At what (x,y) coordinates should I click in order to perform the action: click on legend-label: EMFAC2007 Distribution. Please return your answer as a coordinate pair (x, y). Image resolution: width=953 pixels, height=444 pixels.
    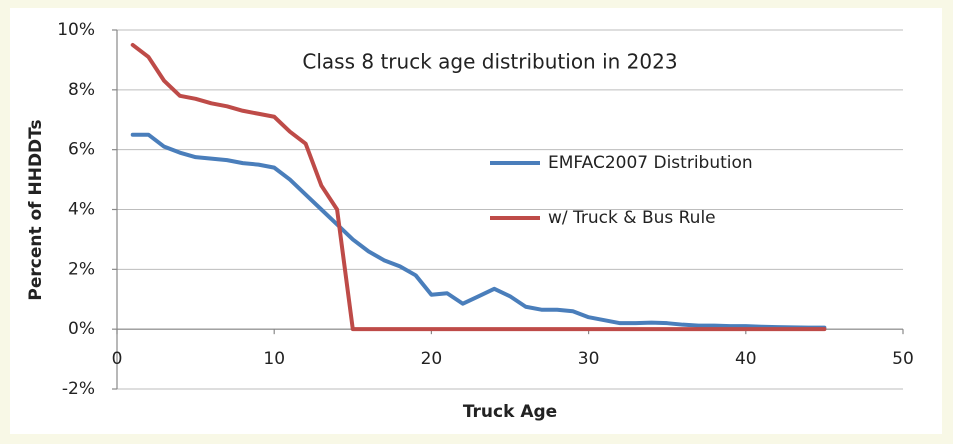
    Looking at the image, I should click on (650, 163).